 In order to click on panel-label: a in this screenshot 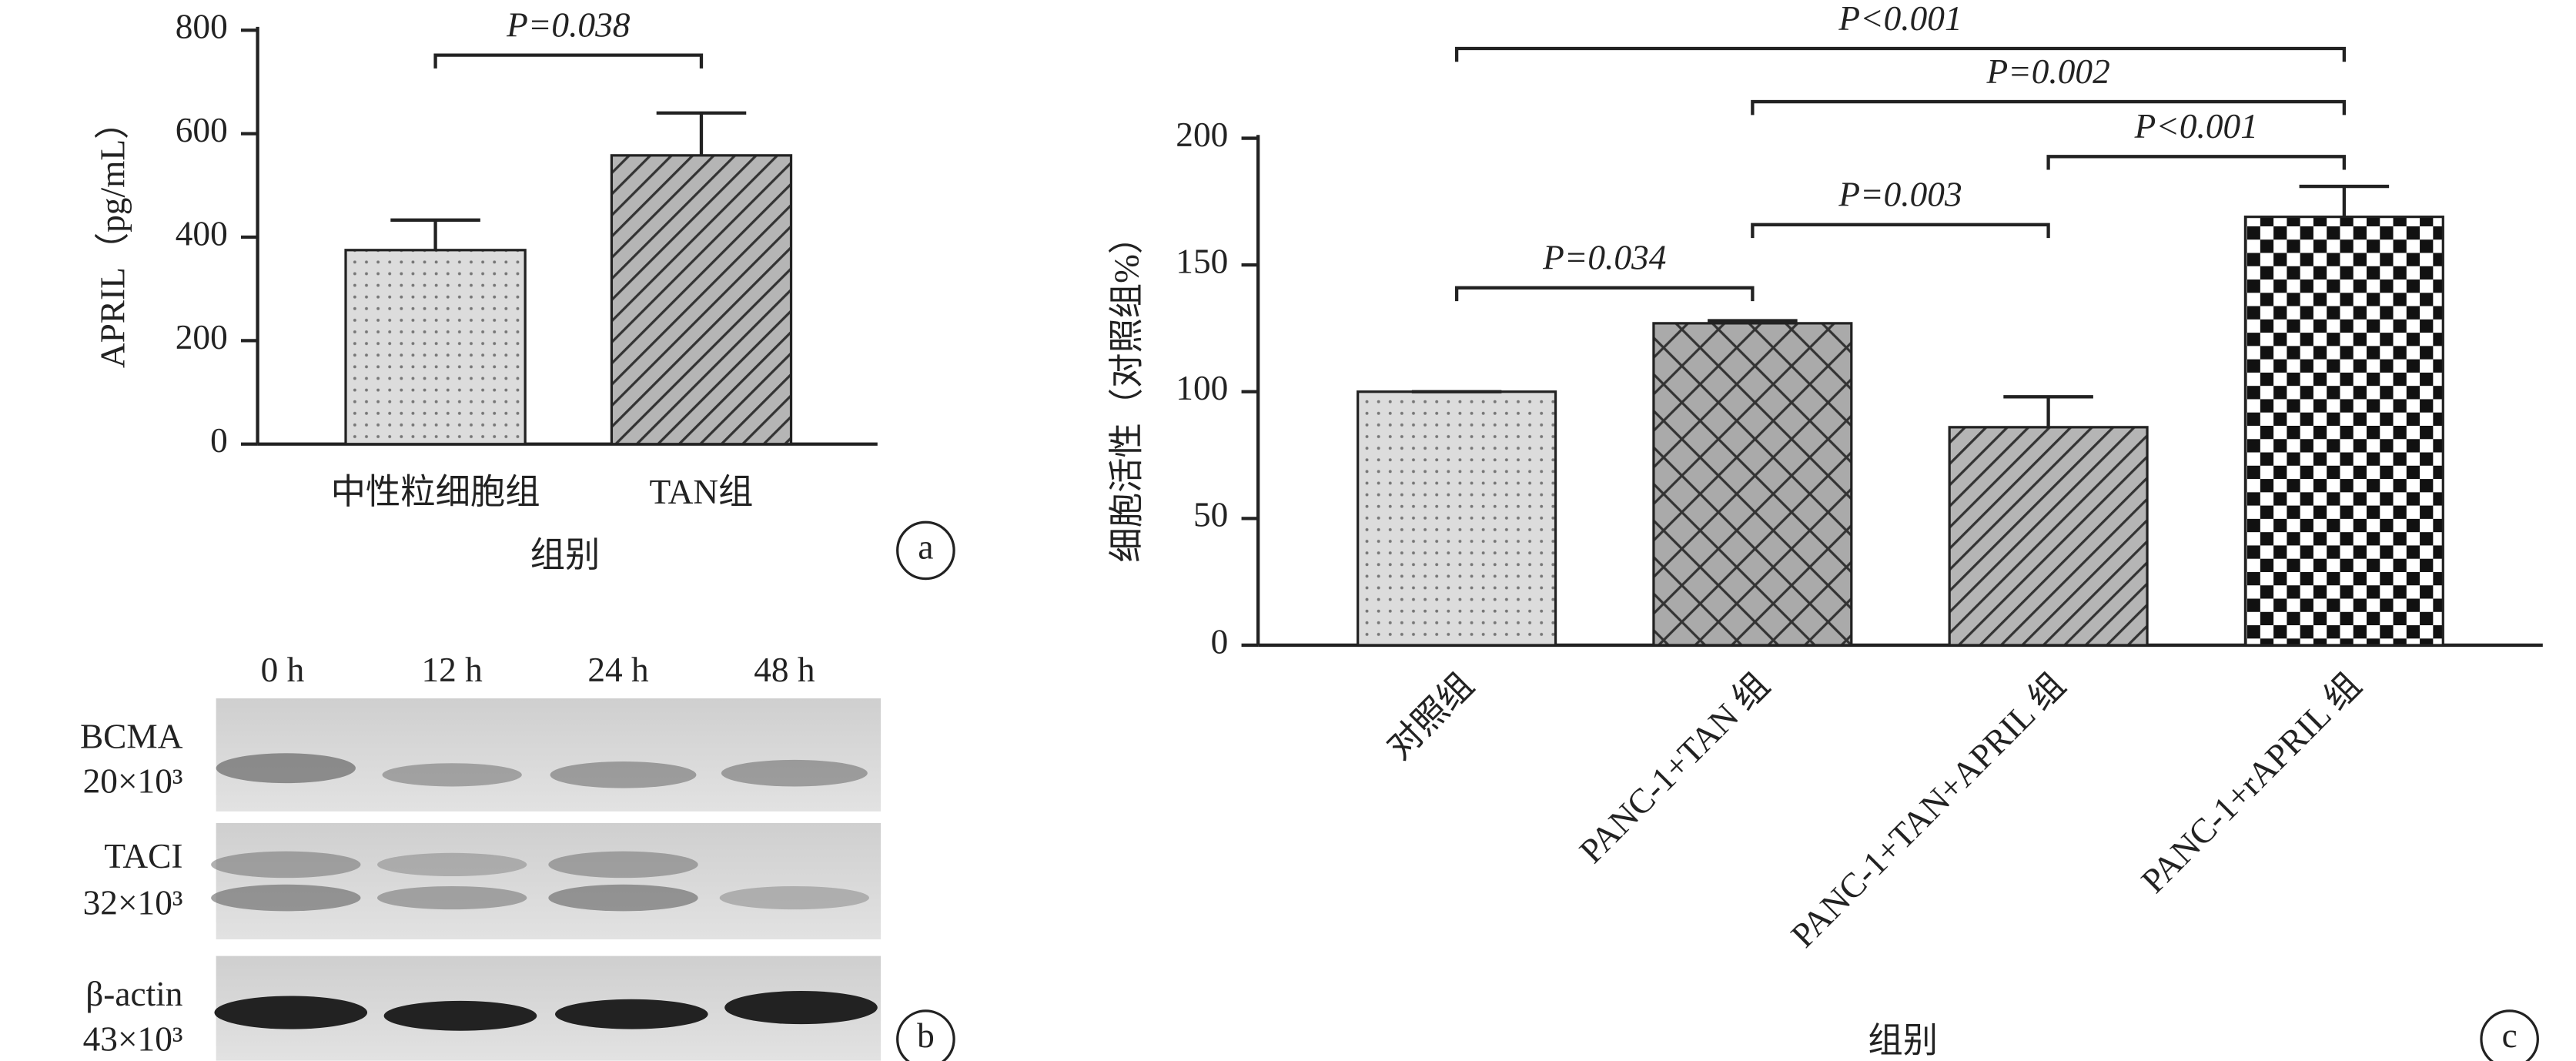, I will do `click(926, 546)`.